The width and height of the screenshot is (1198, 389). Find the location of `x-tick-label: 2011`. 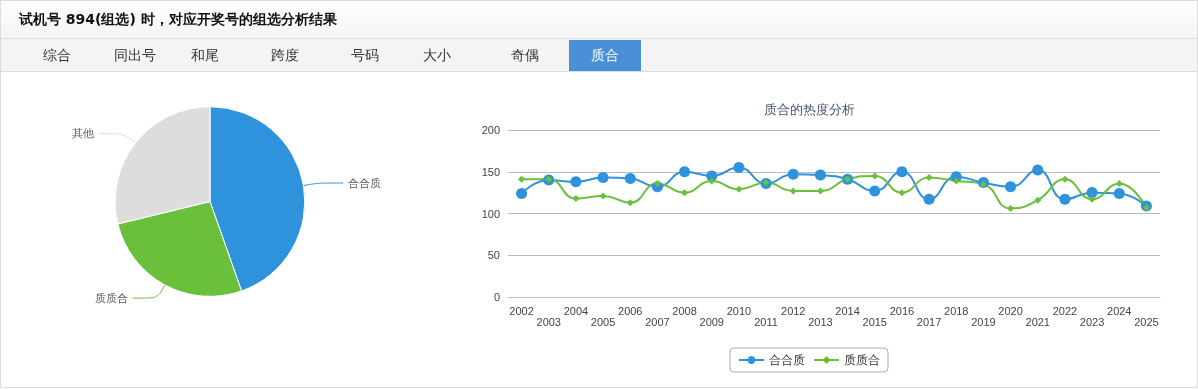

x-tick-label: 2011 is located at coordinates (766, 321).